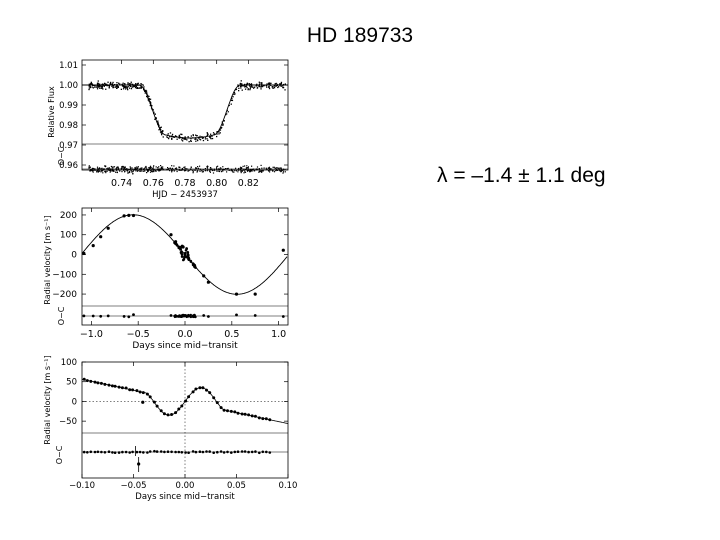  Describe the element at coordinates (69, 363) in the screenshot. I see `y-tick-label: 100` at that location.